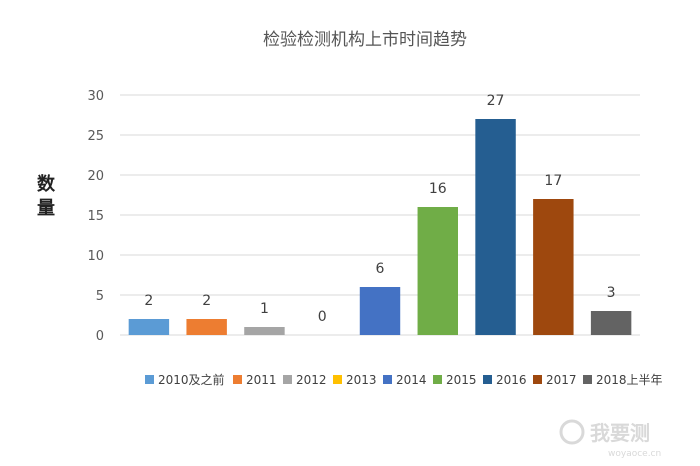 This screenshot has width=700, height=466. What do you see at coordinates (380, 269) in the screenshot?
I see `value-label: 6` at bounding box center [380, 269].